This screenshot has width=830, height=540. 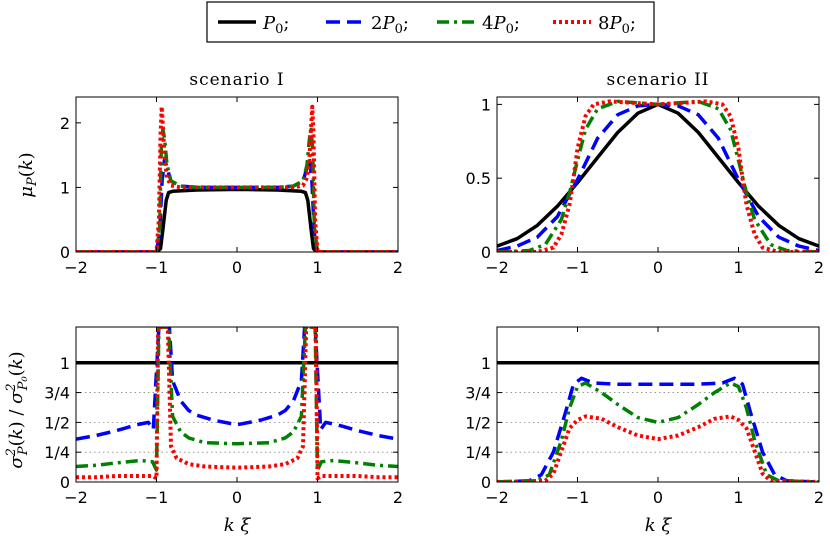 I want to click on legend-label: 8P0;, so click(x=617, y=25).